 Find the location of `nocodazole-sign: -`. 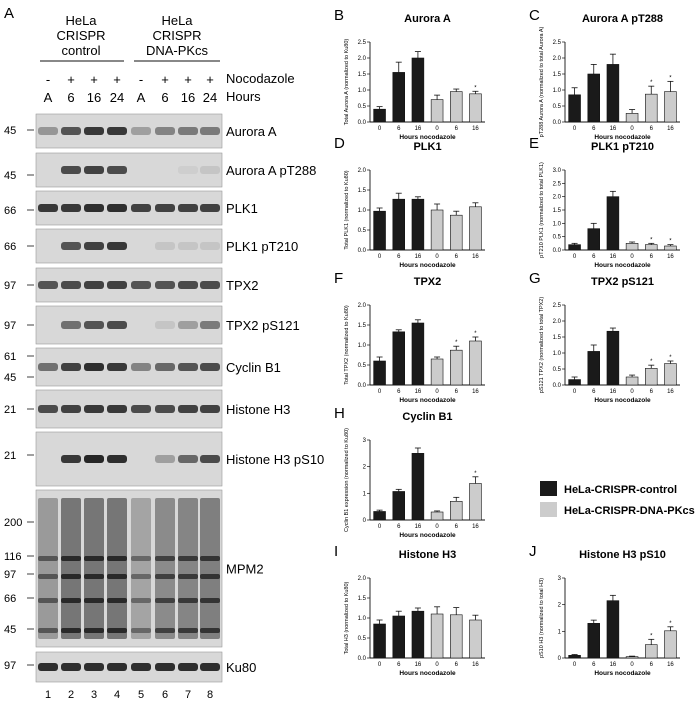

nocodazole-sign: - is located at coordinates (141, 79).